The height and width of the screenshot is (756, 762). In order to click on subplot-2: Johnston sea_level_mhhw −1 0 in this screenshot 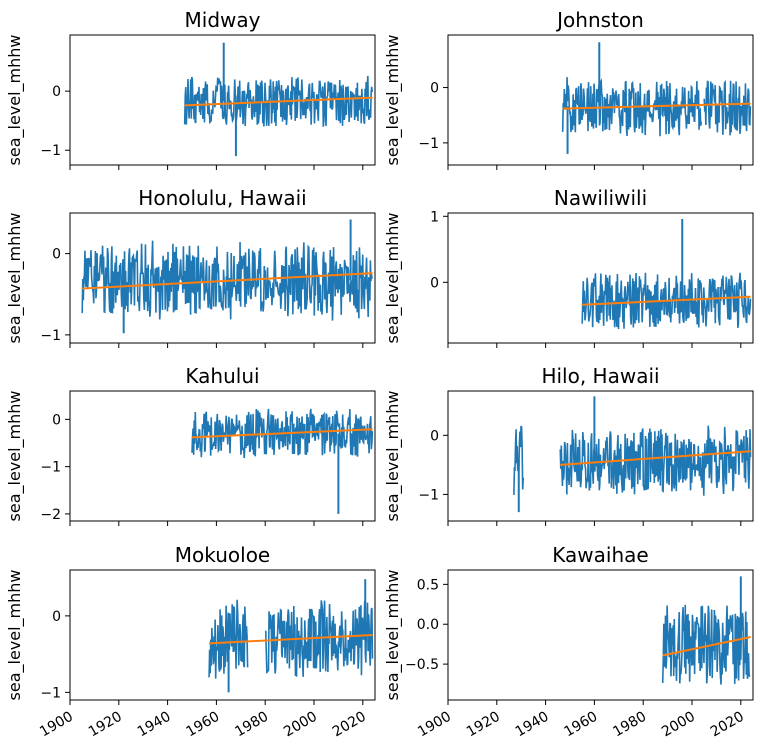, I will do `click(568, 89)`.